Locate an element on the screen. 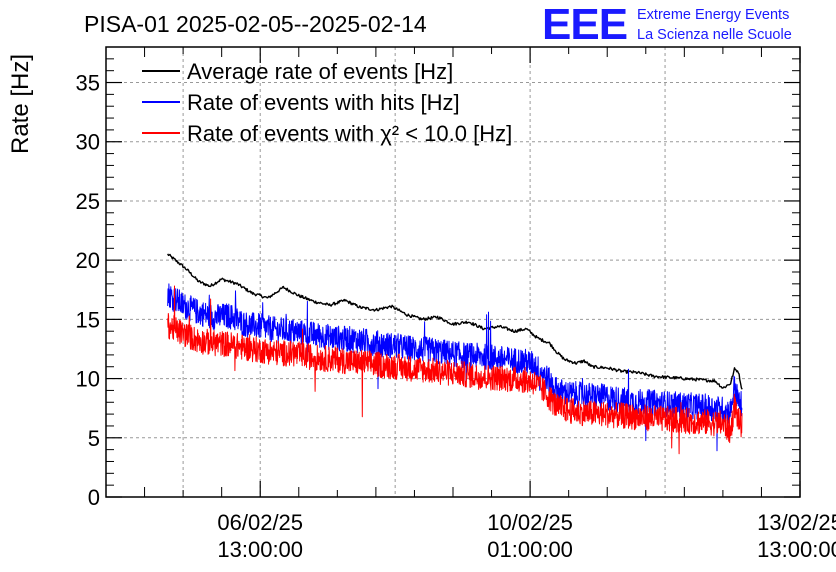 This screenshot has height=572, width=836. y-tick-label: 0 is located at coordinates (94, 497).